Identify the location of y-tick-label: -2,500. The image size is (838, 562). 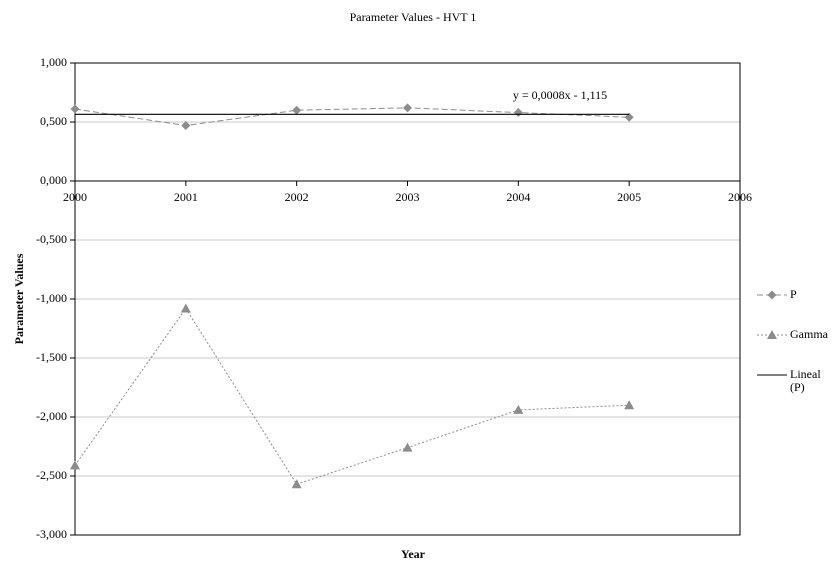
(51, 475).